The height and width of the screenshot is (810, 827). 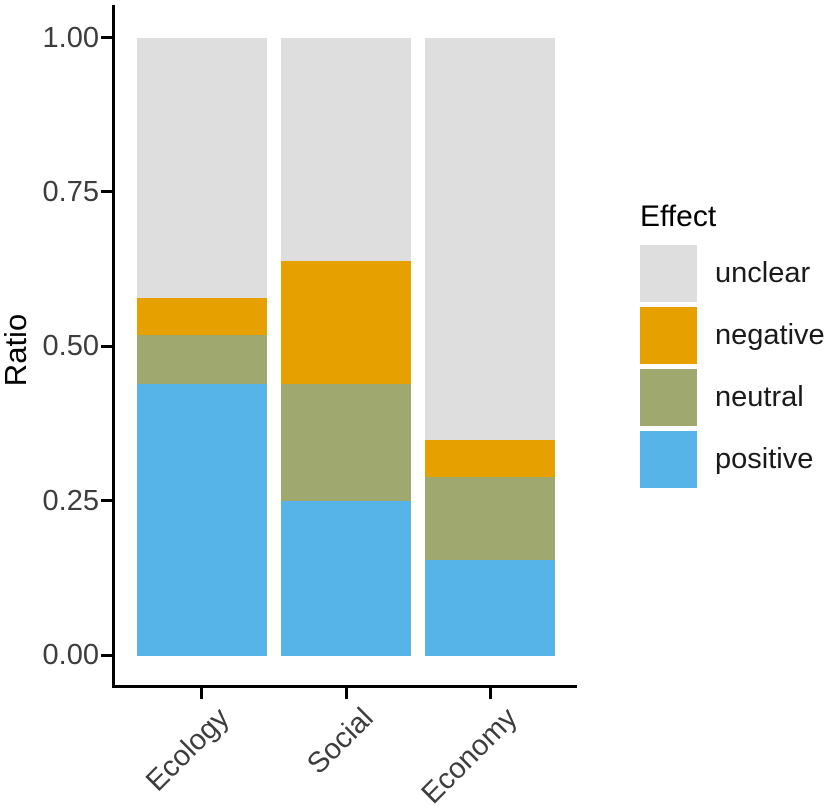 What do you see at coordinates (346, 322) in the screenshot?
I see `bar-segment-negative-social` at bounding box center [346, 322].